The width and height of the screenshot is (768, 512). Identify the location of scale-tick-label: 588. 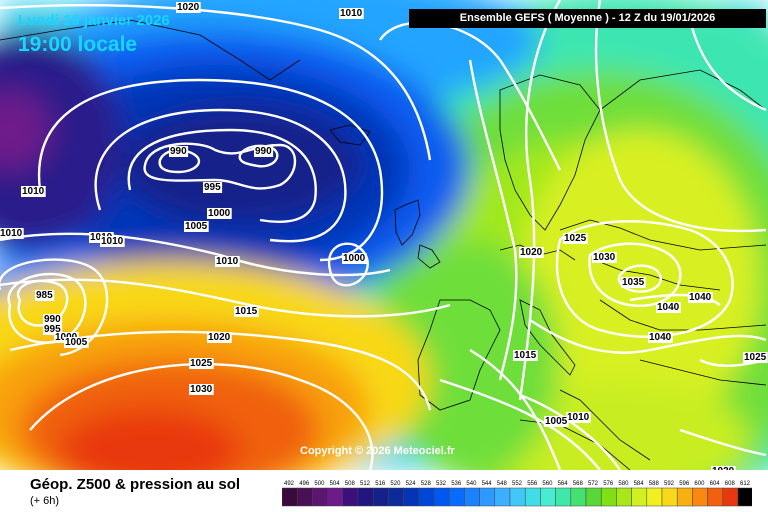
(654, 484).